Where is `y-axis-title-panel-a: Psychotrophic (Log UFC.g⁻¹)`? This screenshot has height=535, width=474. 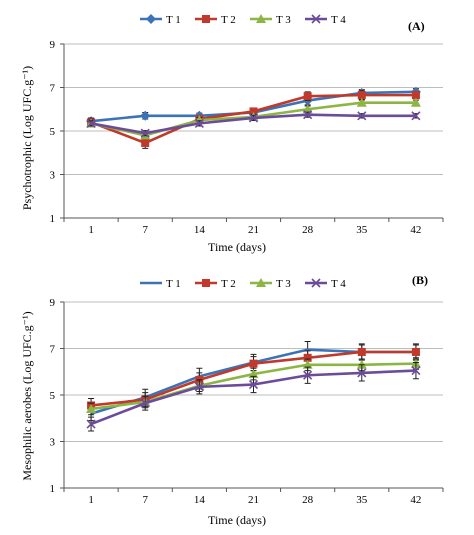
y-axis-title-panel-a: Psychotrophic (Log UFC.g⁻¹) is located at coordinates (27, 138).